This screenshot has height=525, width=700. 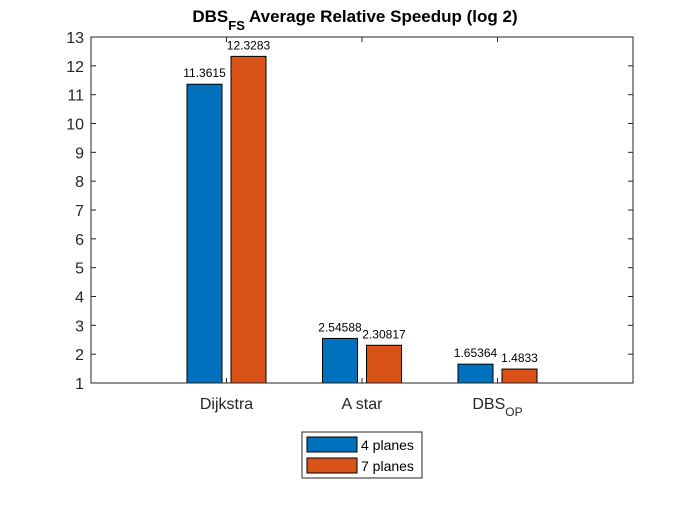 I want to click on legend-label-7-planes: 7 planes, so click(x=387, y=466).